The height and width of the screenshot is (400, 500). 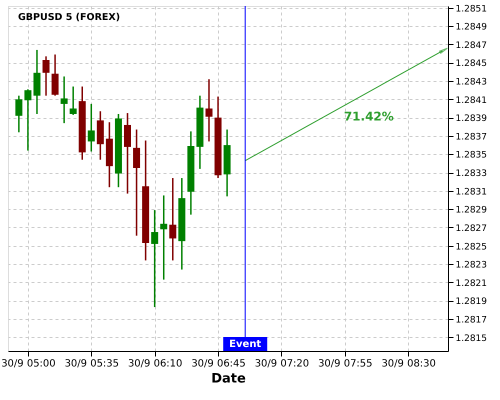 What do you see at coordinates (282, 364) in the screenshot?
I see `x-tick-label: 30/9 07:20` at bounding box center [282, 364].